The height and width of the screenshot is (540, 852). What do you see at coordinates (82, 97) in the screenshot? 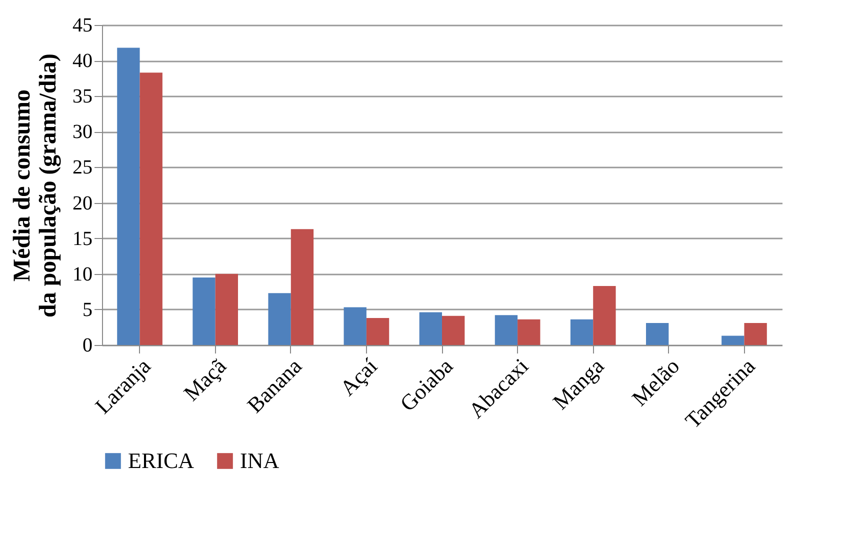
I see `y-tick-label: 35` at bounding box center [82, 97].